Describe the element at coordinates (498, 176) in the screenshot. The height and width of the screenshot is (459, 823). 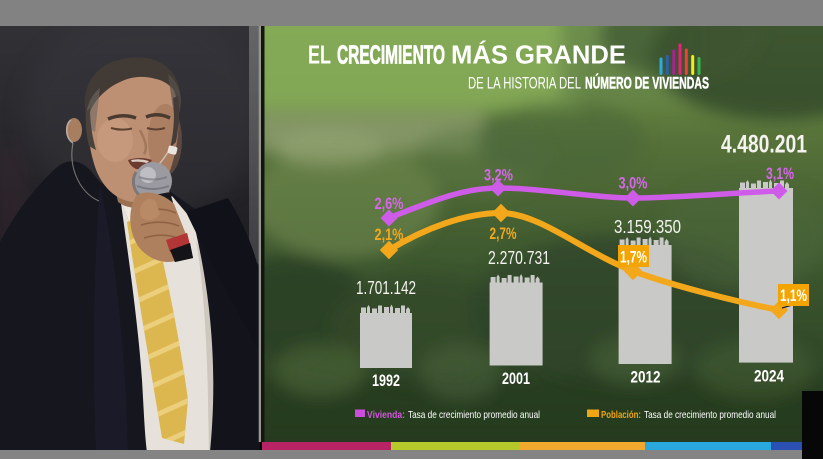
I see `svg-text: 3,2%` at that location.